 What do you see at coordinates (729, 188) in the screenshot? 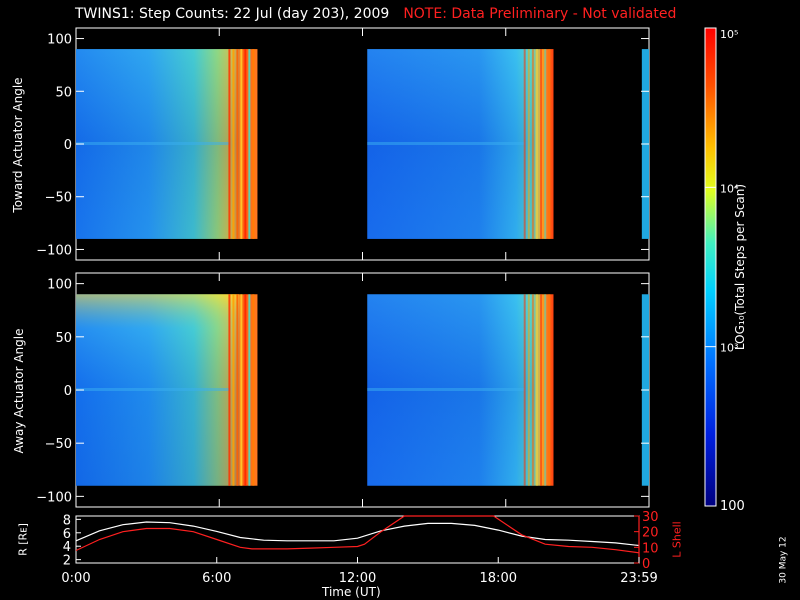
I see `colorbar-tick-label: 10⁴` at bounding box center [729, 188].